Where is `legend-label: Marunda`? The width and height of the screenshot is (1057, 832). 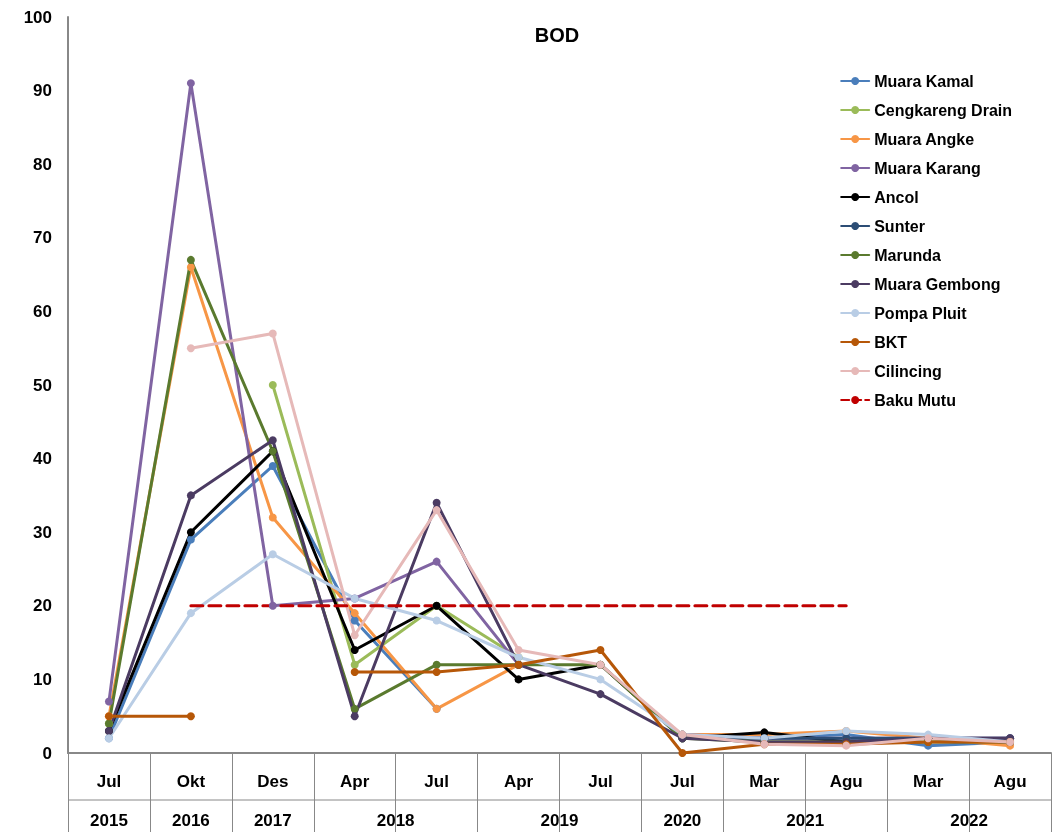
legend-label: Marunda is located at coordinates (907, 255).